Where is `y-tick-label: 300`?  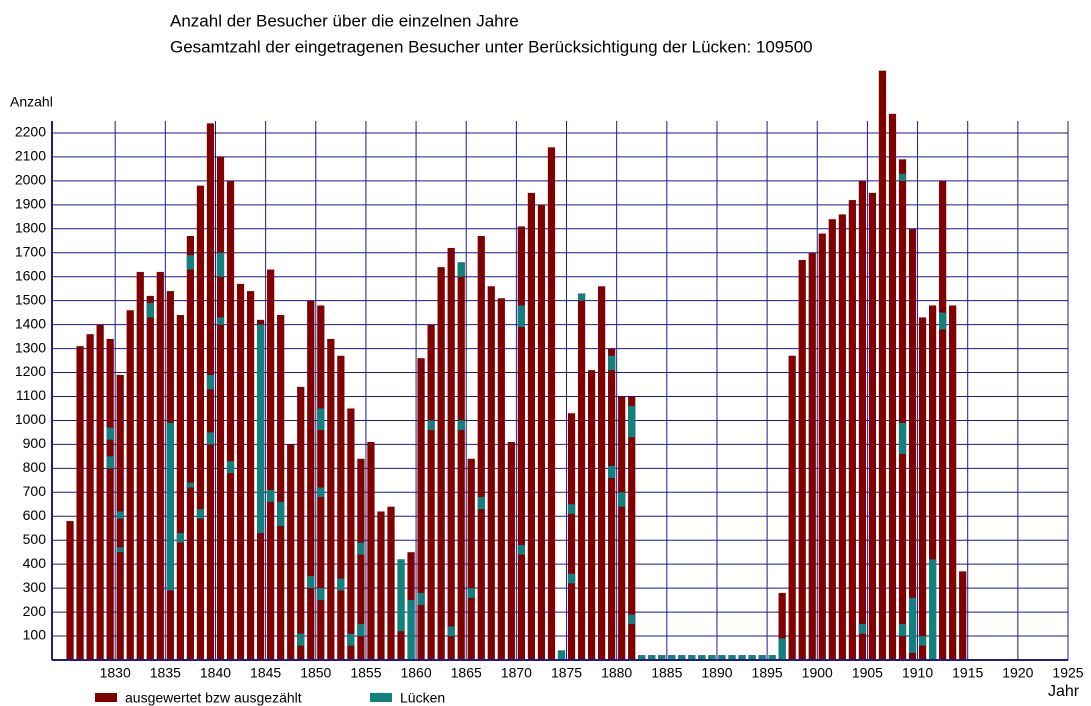
y-tick-label: 300 is located at coordinates (35, 587).